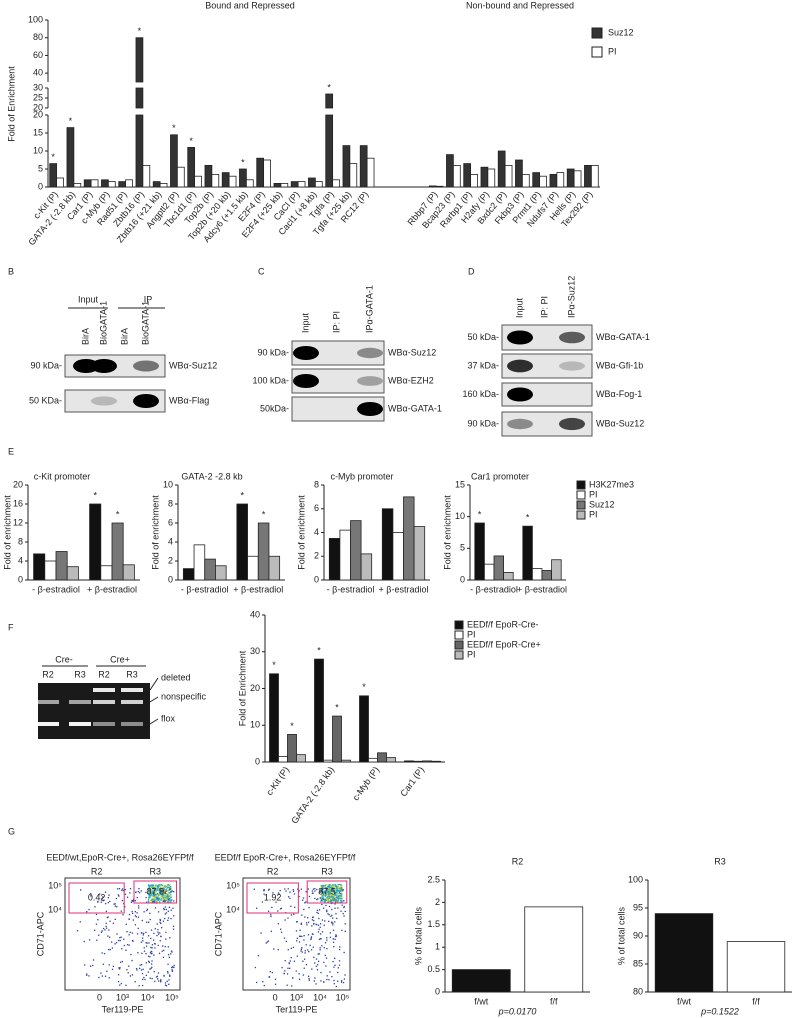 The width and height of the screenshot is (800, 1018). I want to click on x-tick-label: f/f, so click(554, 1001).